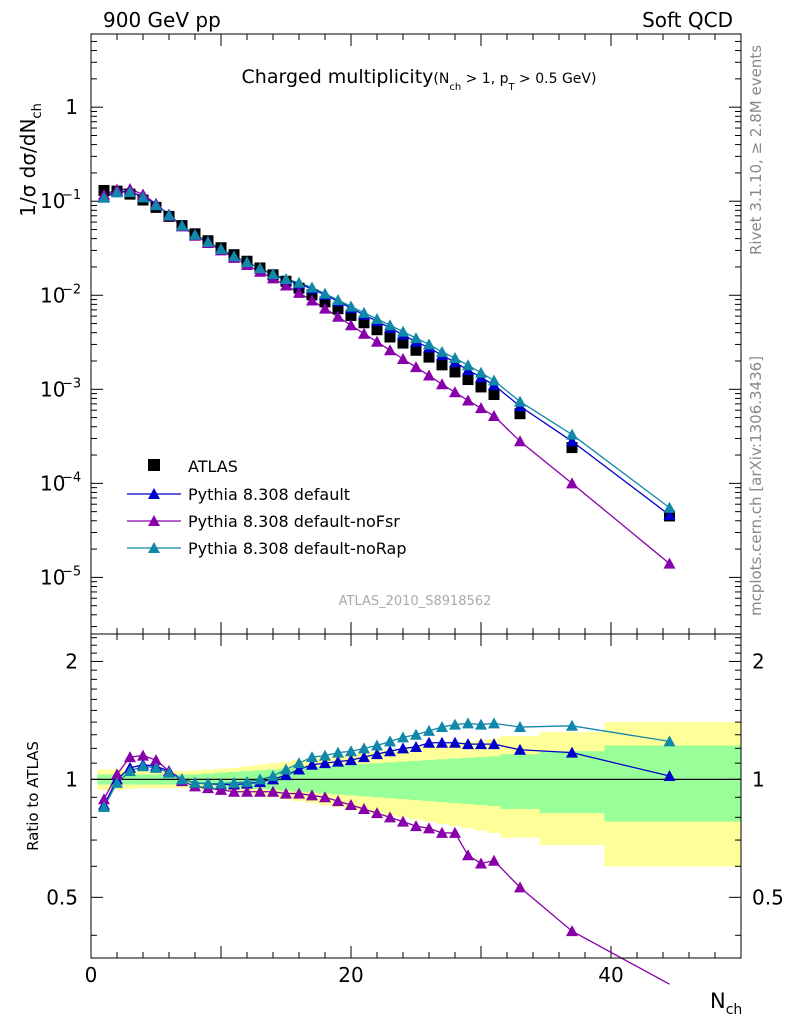 This screenshot has width=786, height=1024. I want to click on x-axis-label-sub: ch, so click(734, 1010).